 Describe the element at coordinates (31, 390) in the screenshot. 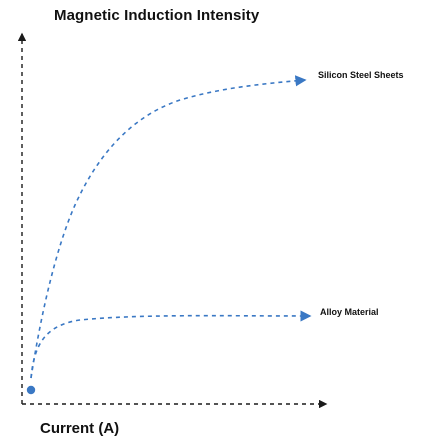

I see `origin-dot` at that location.